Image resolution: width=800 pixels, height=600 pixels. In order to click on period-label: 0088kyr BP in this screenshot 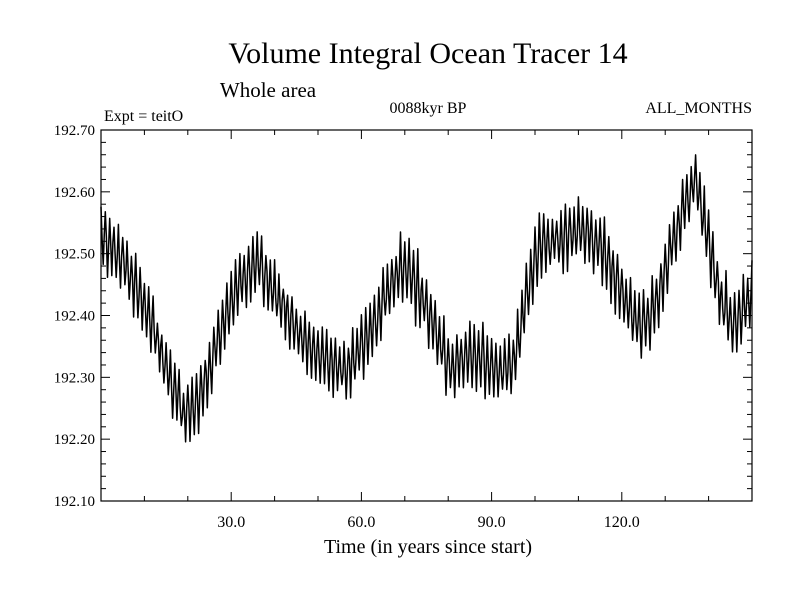, I will do `click(428, 108)`.